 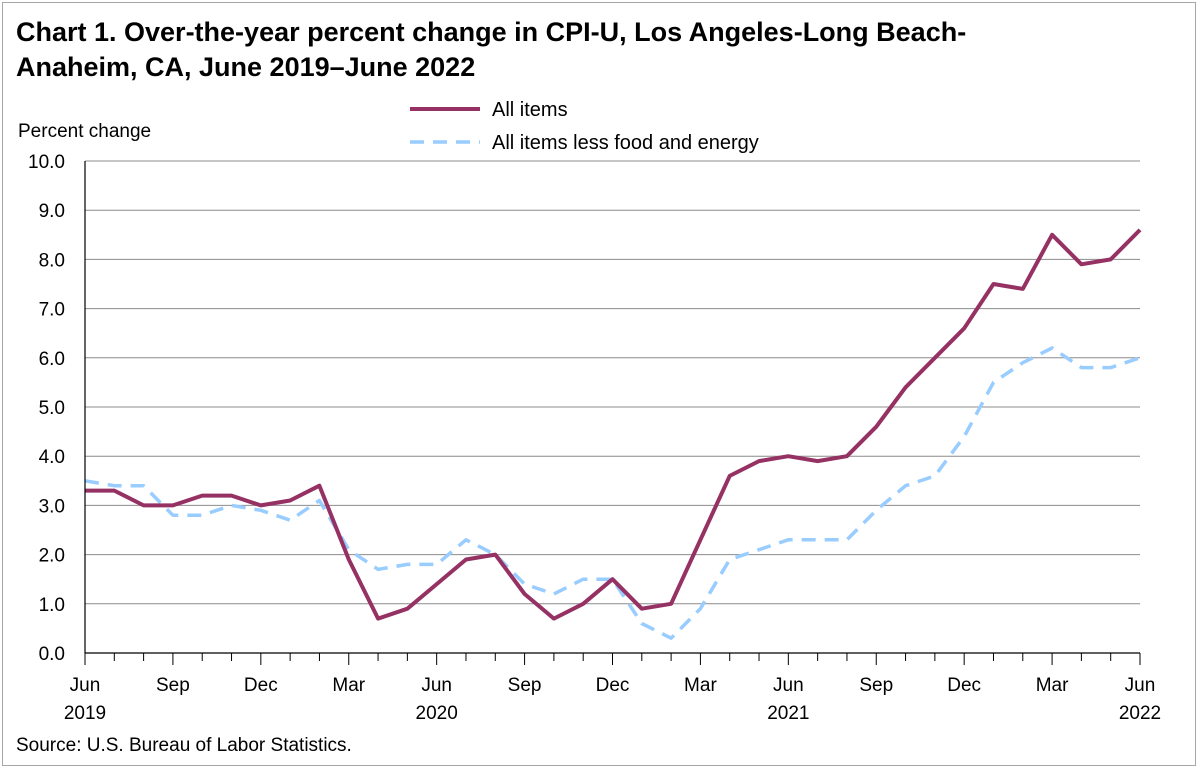 What do you see at coordinates (245, 67) in the screenshot?
I see `chart-title-line-2: Anaheim, CA, June 2019–June 2022` at bounding box center [245, 67].